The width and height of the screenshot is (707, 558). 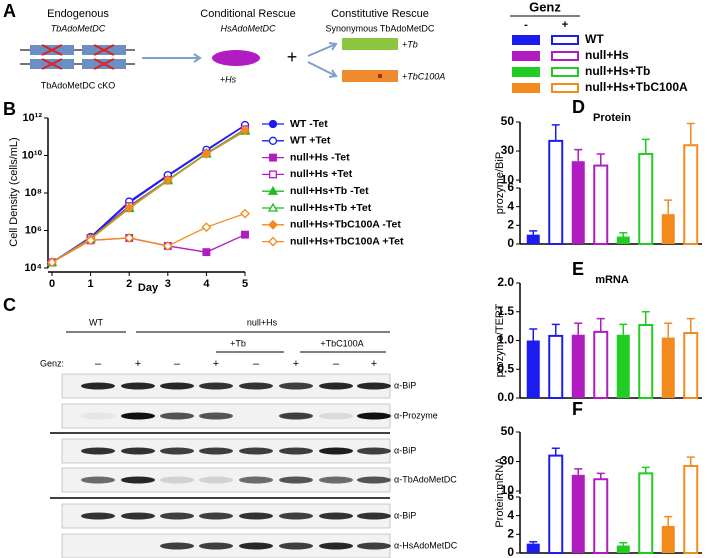 I want to click on construct-label: +TbC100A, so click(x=423, y=76).